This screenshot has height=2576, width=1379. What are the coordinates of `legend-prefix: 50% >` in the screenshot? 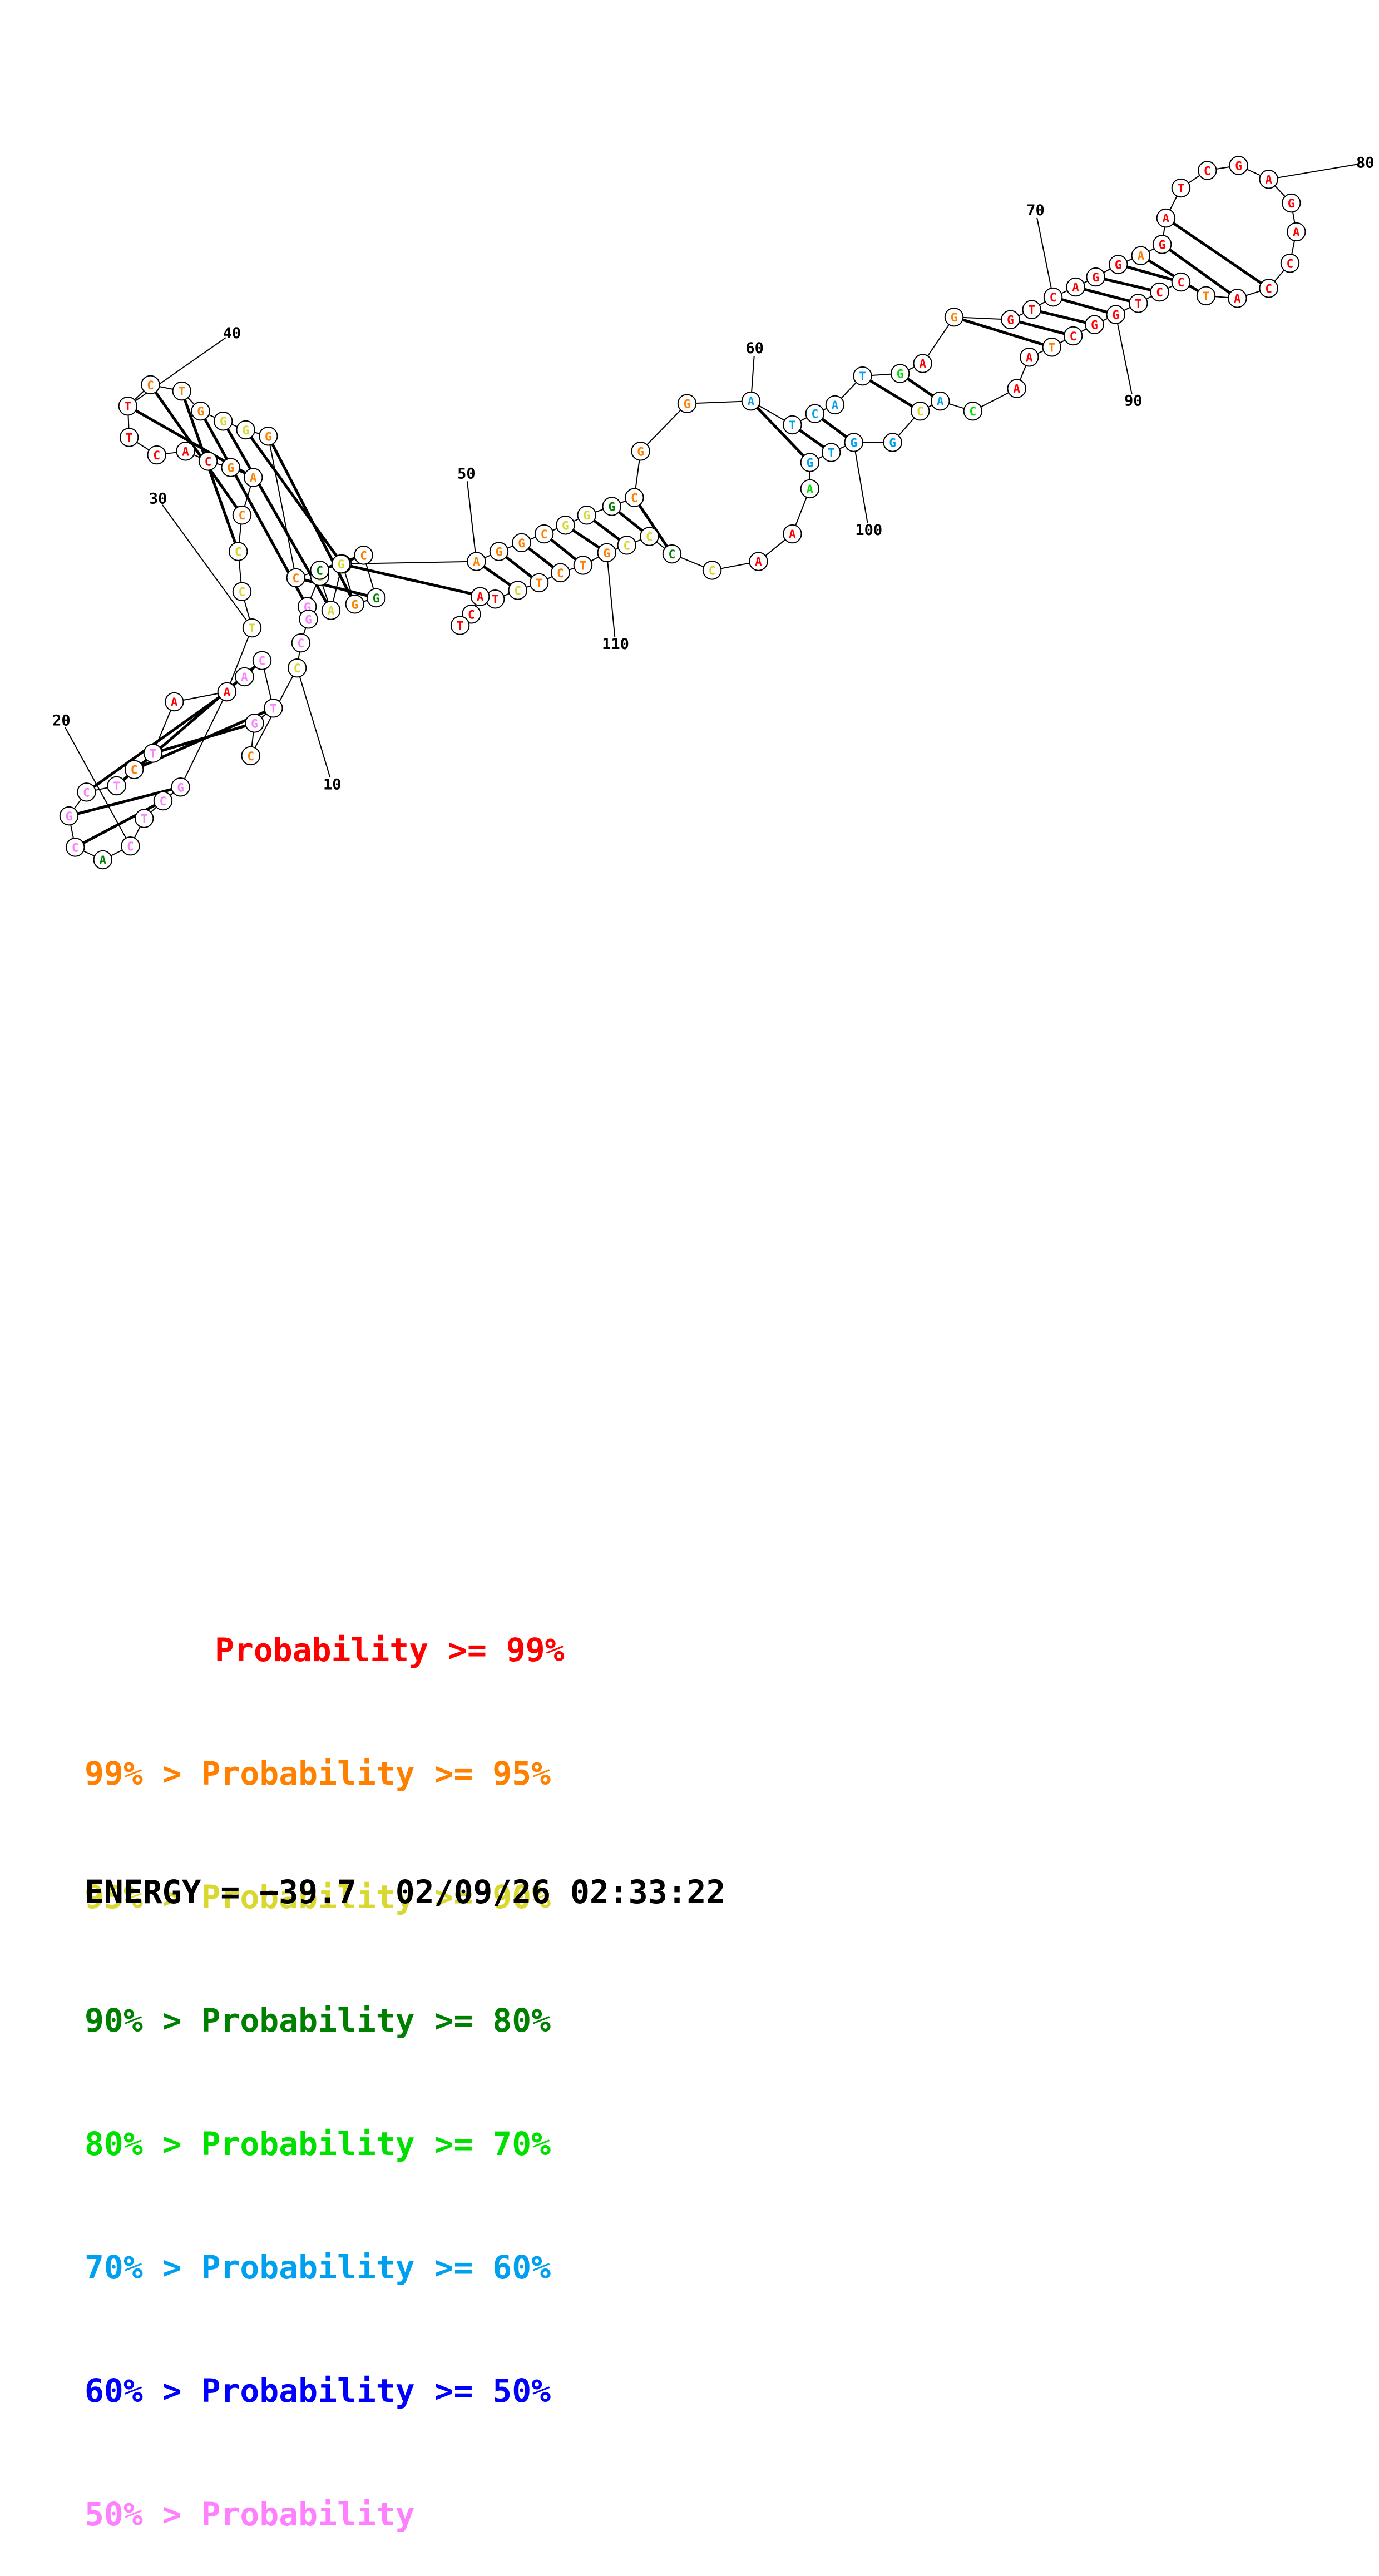 It's located at (143, 2514).